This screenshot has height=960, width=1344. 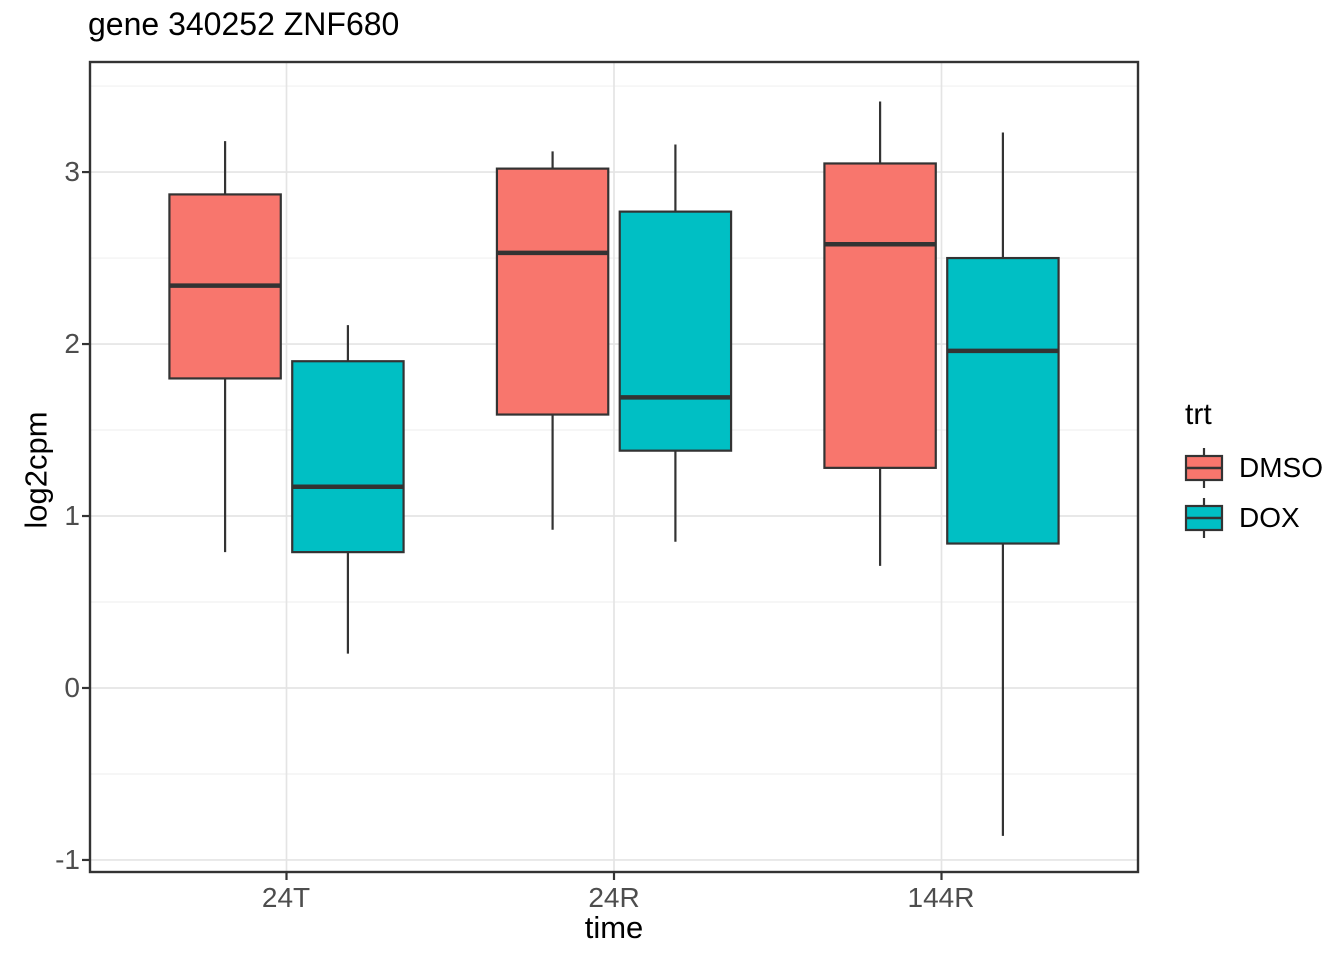 What do you see at coordinates (72, 343) in the screenshot?
I see `y-tick-label: 2` at bounding box center [72, 343].